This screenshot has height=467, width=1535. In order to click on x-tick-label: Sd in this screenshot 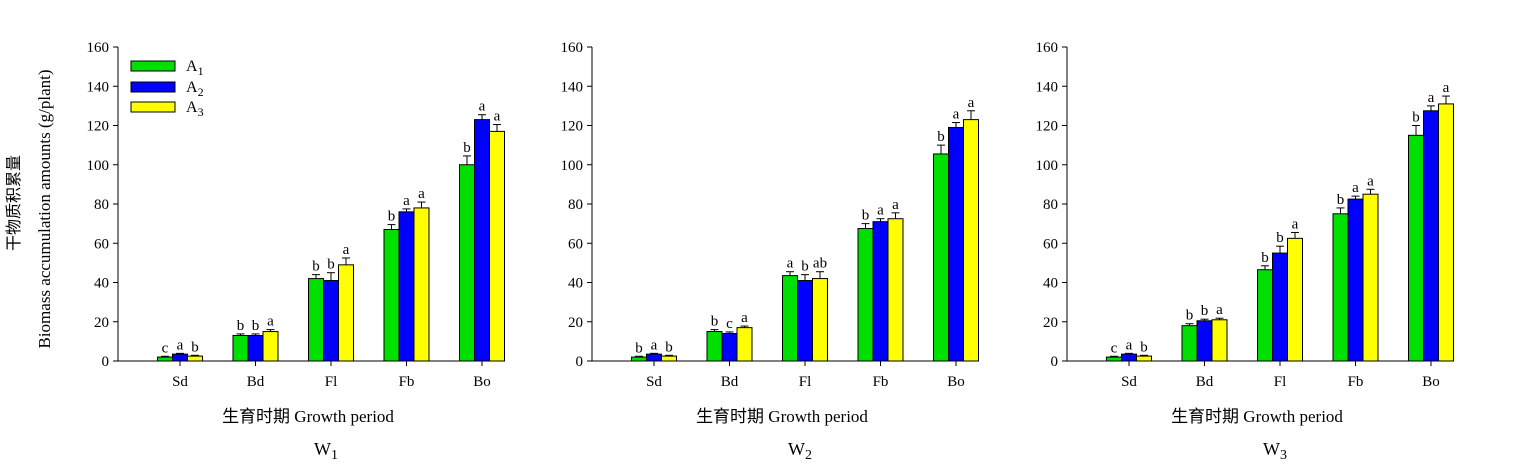, I will do `click(654, 382)`.